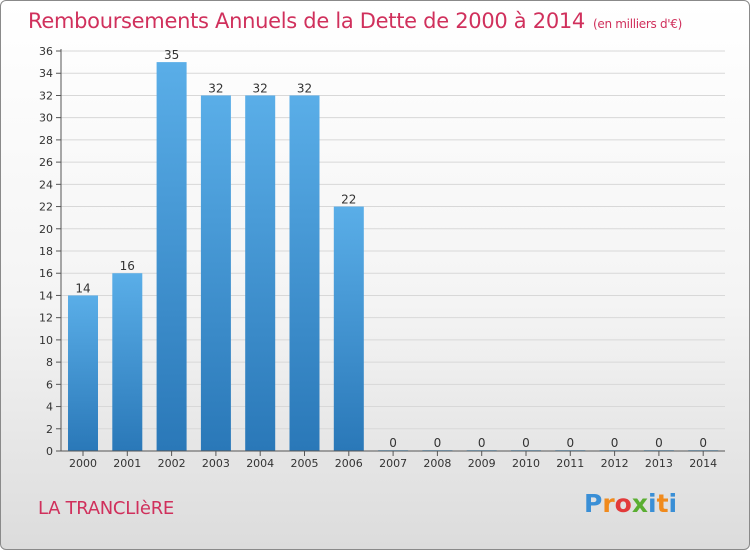 The image size is (750, 550). What do you see at coordinates (106, 508) in the screenshot?
I see `commune-name: LA TRANCLIèRE` at bounding box center [106, 508].